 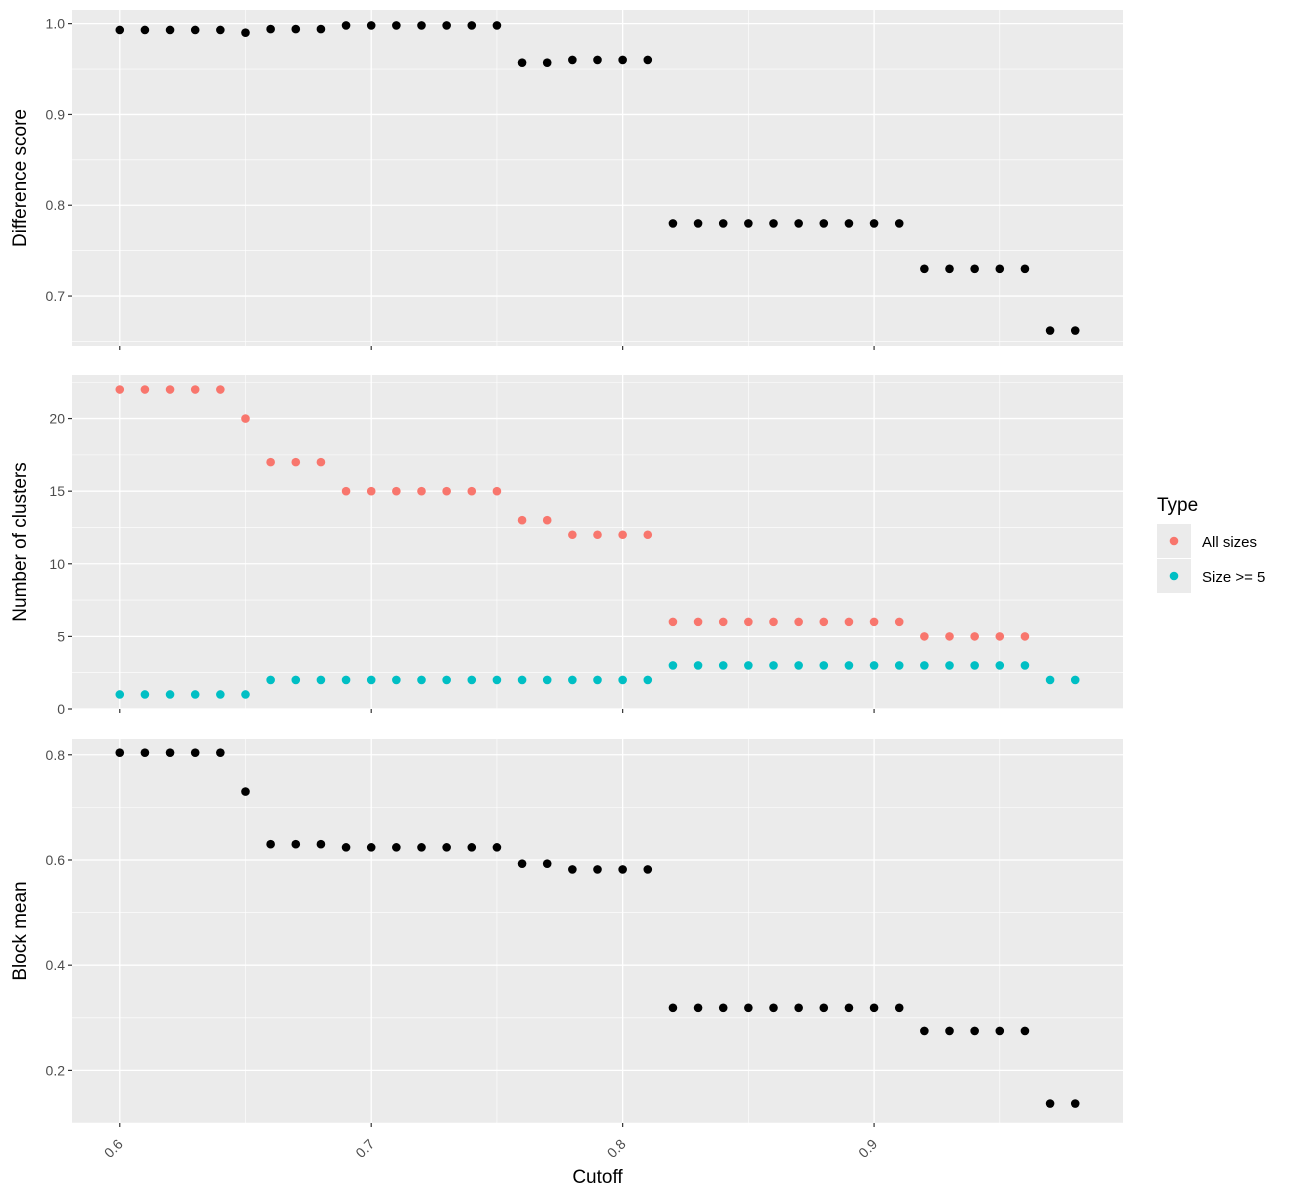 I want to click on y-tick-label: 0.9, so click(x=56, y=114).